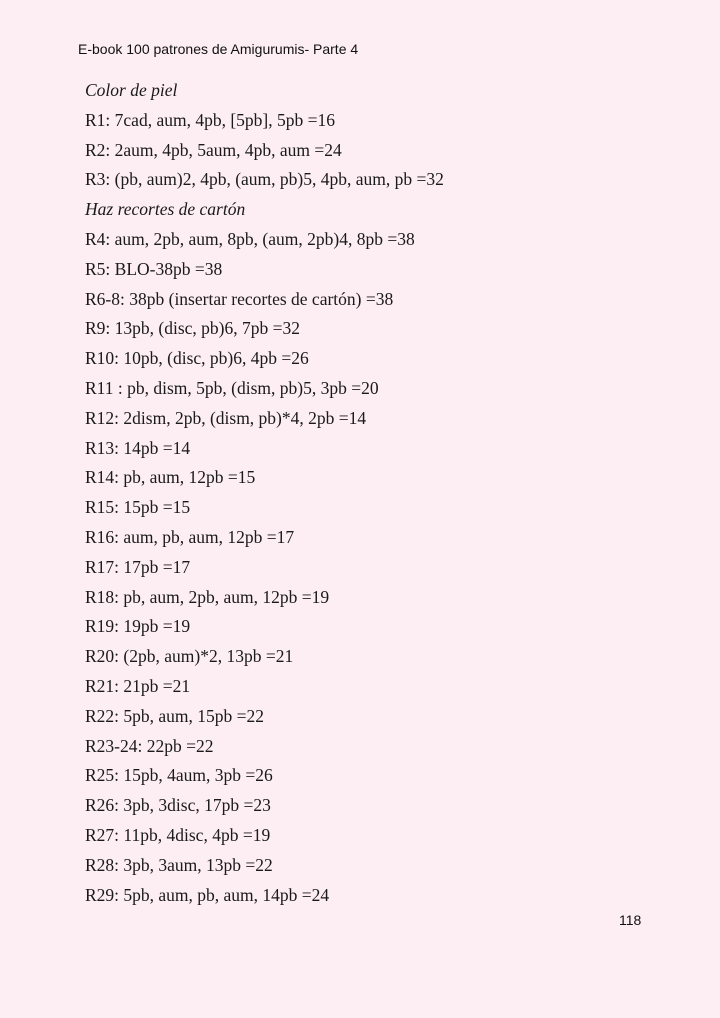 The image size is (720, 1018). Describe the element at coordinates (630, 920) in the screenshot. I see `page-number: 118` at that location.